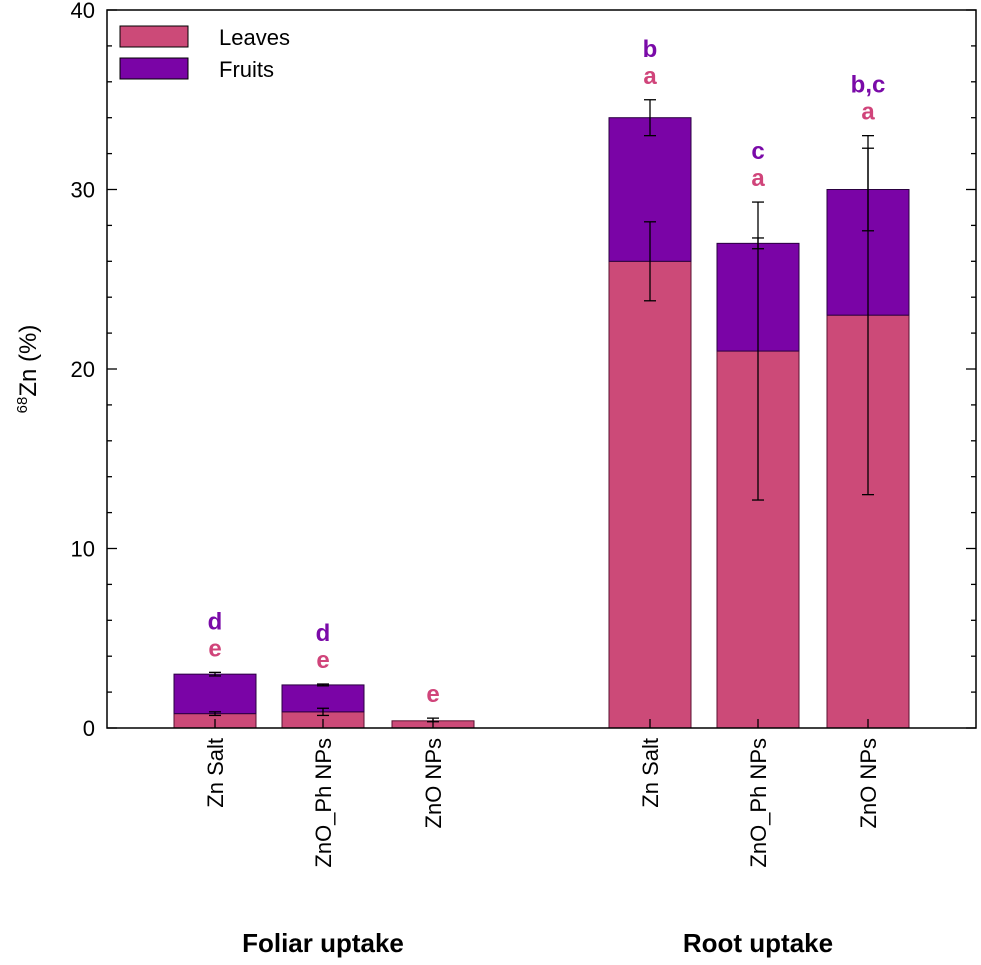 This screenshot has width=981, height=965. Describe the element at coordinates (83, 11) in the screenshot. I see `y-tick-label: 40` at that location.